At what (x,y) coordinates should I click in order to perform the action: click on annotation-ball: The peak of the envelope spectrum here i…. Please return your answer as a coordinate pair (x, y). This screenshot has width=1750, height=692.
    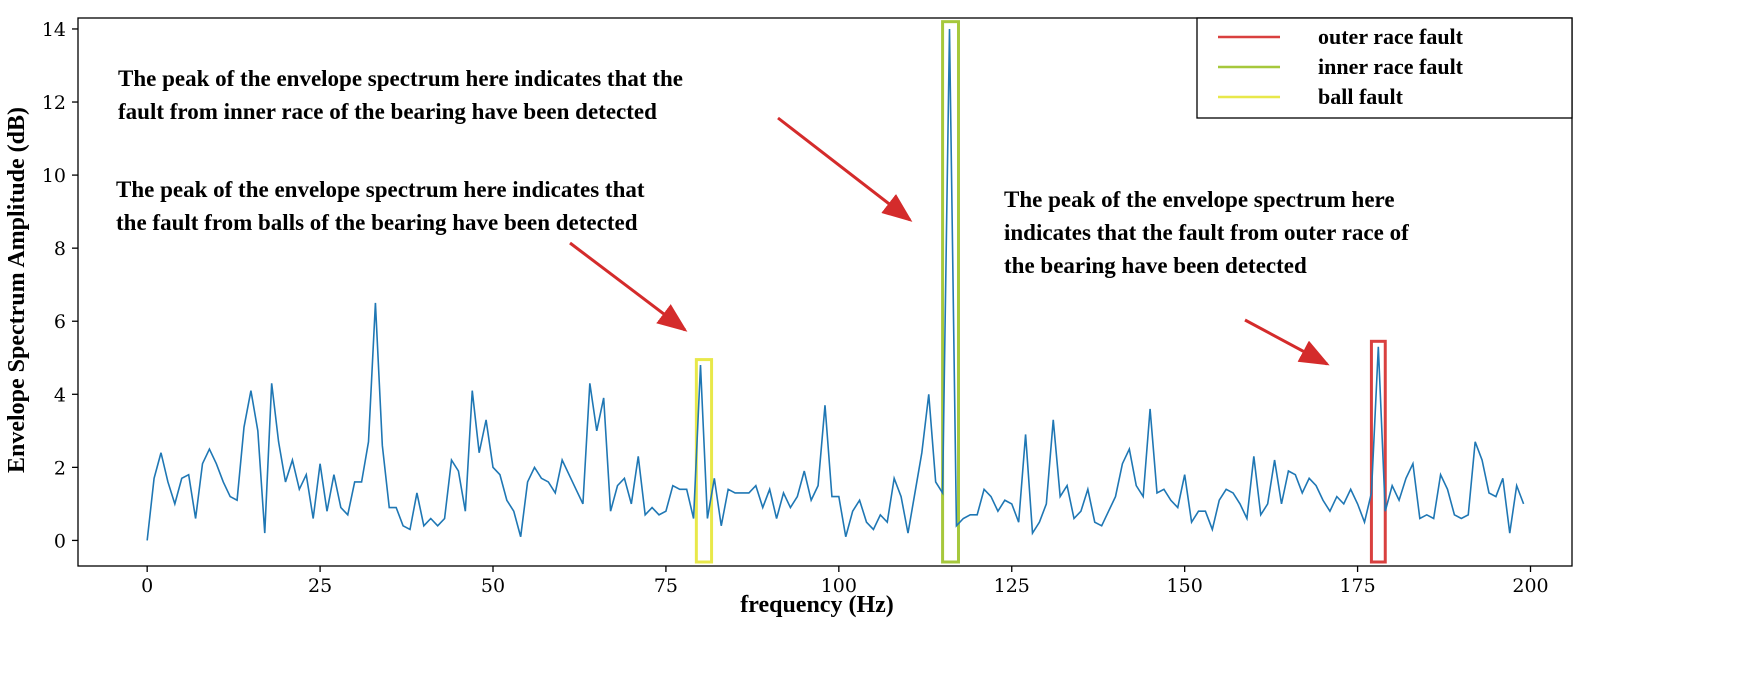
    Looking at the image, I should click on (383, 206).